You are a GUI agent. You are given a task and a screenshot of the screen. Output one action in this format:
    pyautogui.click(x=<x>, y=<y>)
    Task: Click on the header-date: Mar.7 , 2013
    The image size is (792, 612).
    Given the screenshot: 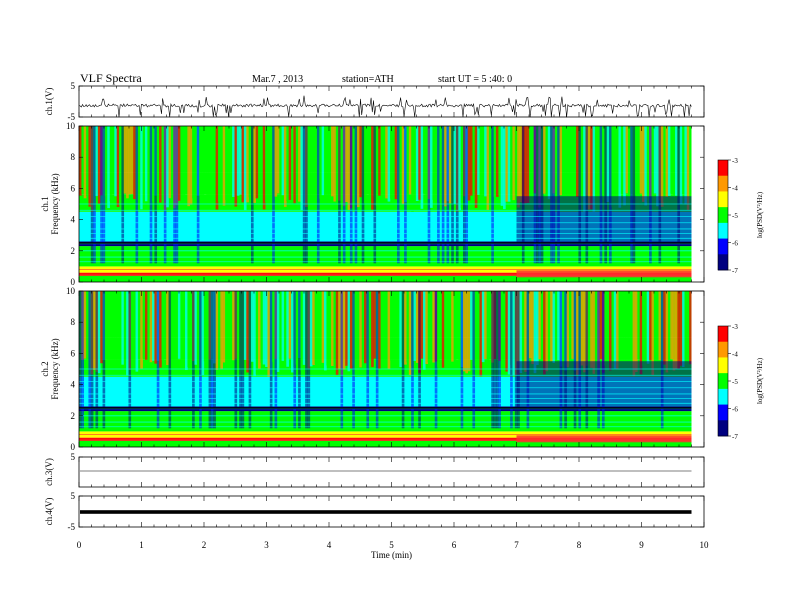 What is the action you would take?
    pyautogui.click(x=278, y=79)
    